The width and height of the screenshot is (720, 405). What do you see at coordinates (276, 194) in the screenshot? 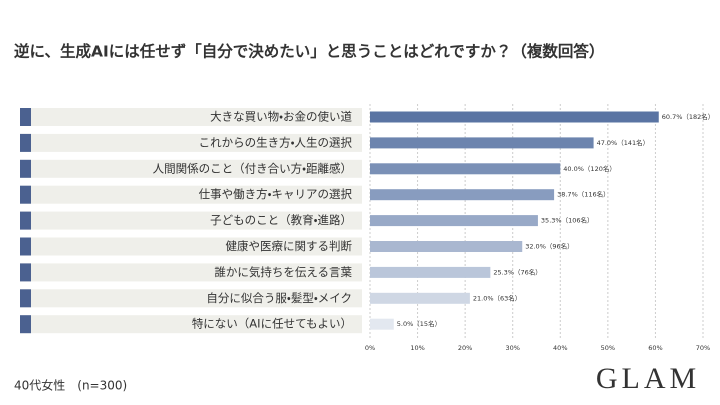
I see `category-label: 仕事や働き方・キャリアの選択` at bounding box center [276, 194].